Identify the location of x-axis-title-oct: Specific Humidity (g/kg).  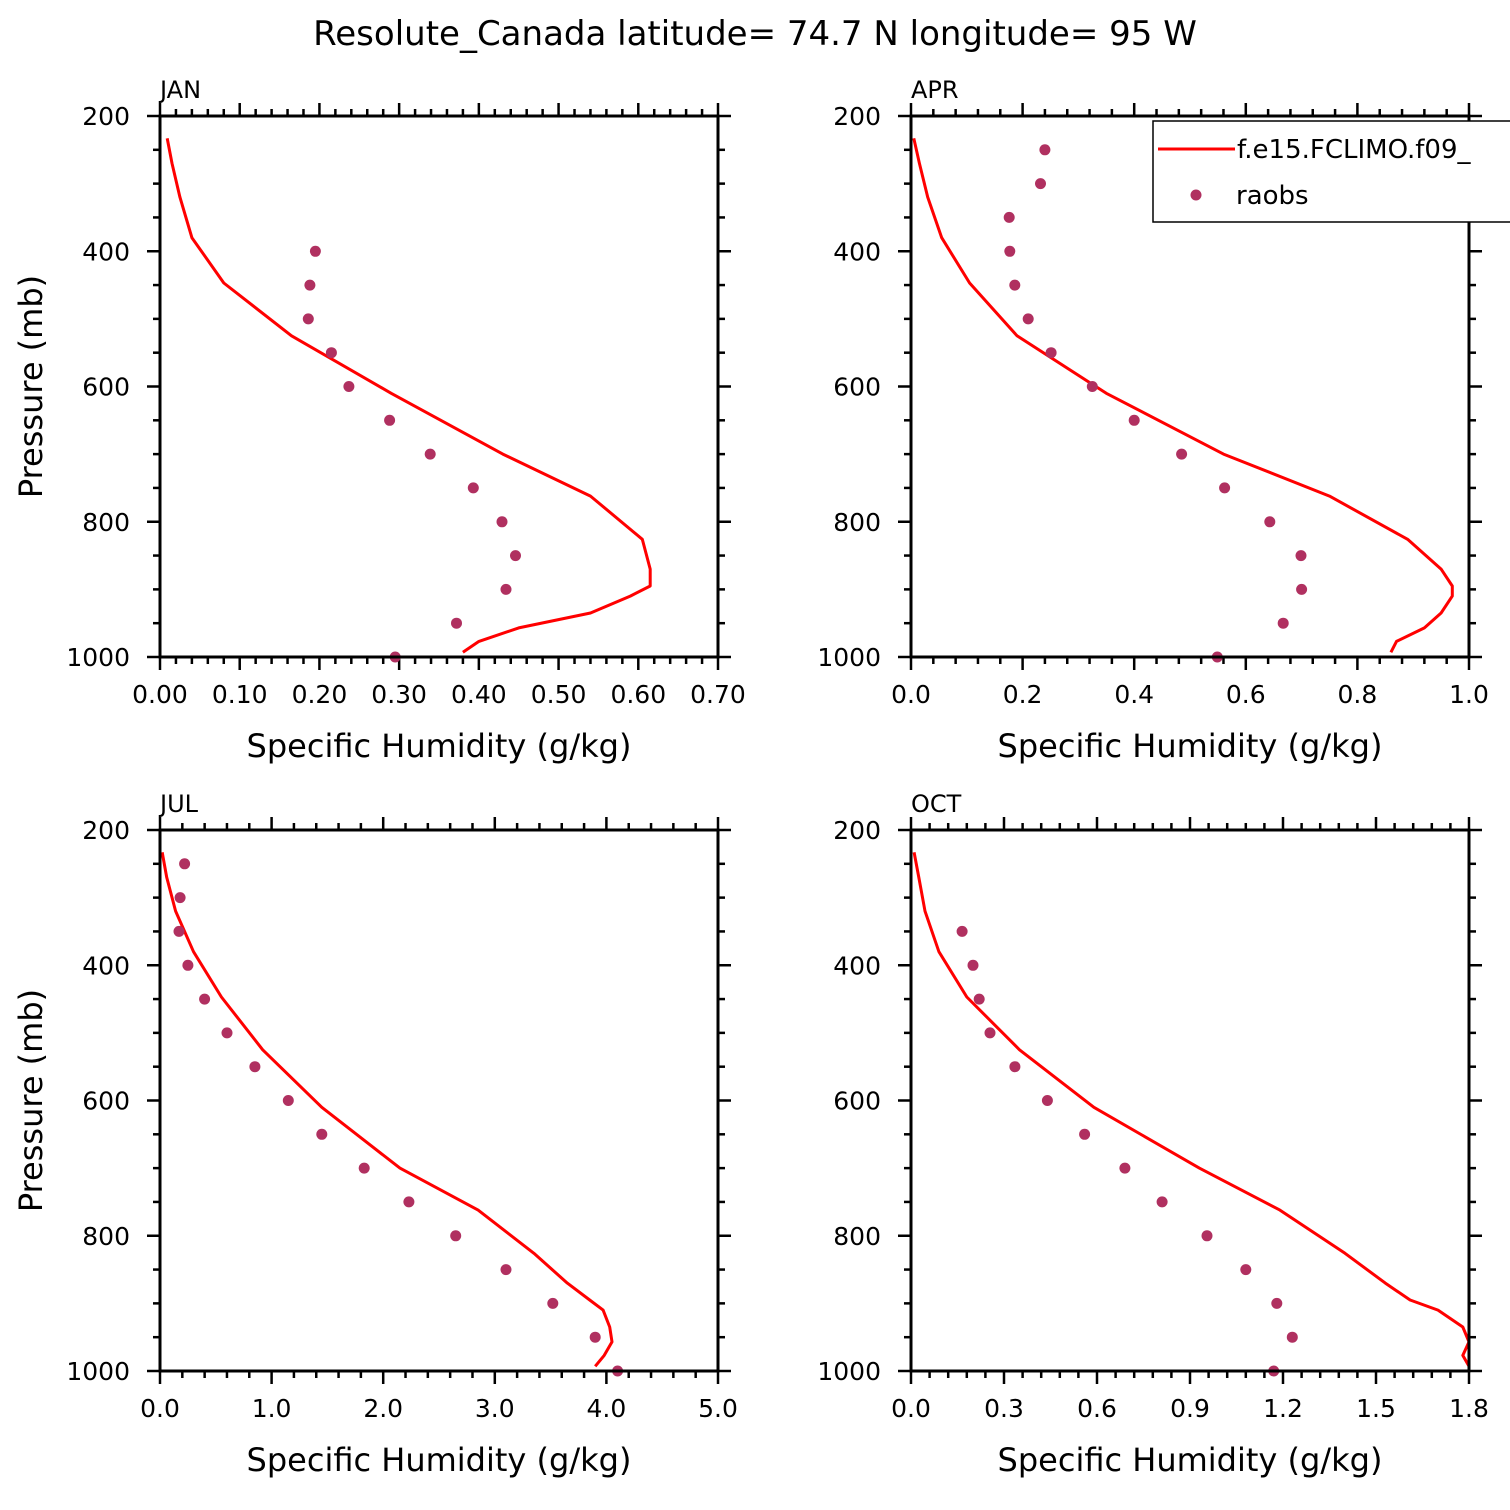
(1190, 1460).